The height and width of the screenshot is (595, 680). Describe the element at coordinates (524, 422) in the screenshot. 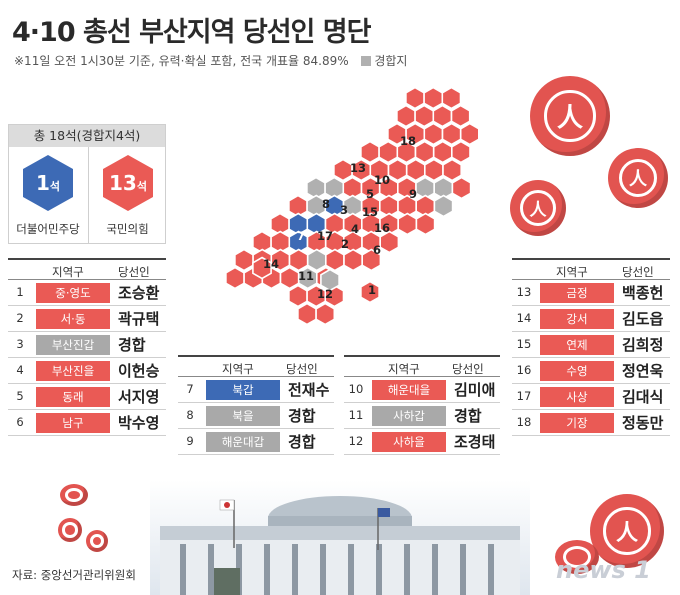

I see `district-number: 18` at that location.